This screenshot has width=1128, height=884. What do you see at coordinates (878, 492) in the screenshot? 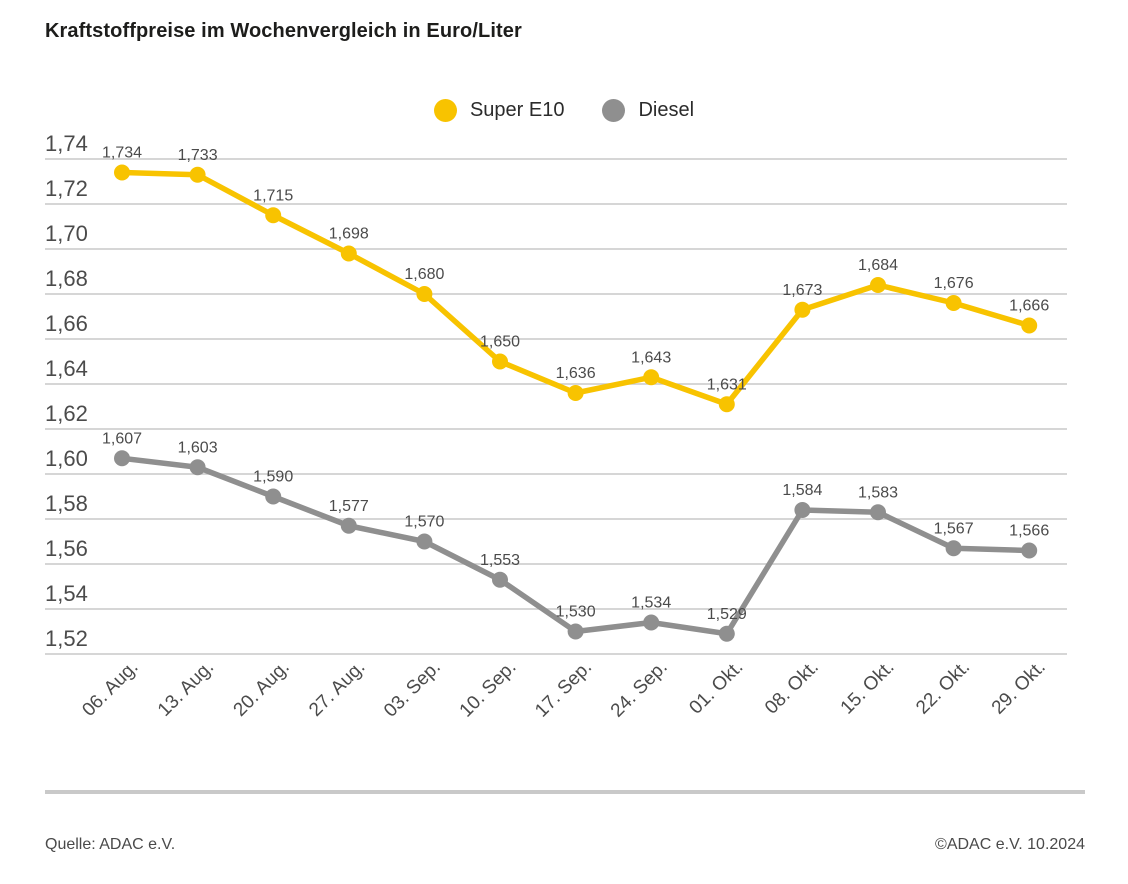
I see `svg-text: 1,583` at bounding box center [878, 492].